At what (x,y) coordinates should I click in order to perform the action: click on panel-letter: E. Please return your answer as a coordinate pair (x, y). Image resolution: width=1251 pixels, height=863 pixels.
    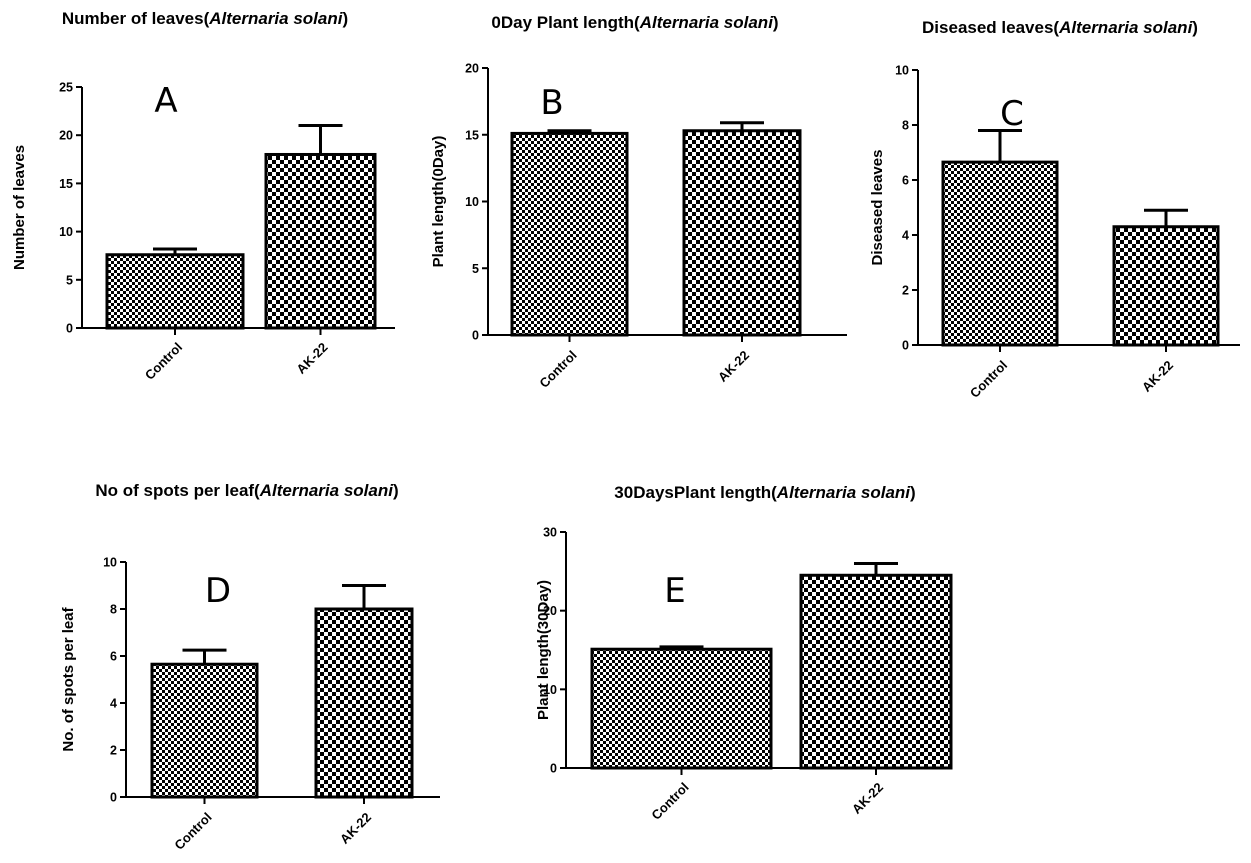
    Looking at the image, I should click on (674, 591).